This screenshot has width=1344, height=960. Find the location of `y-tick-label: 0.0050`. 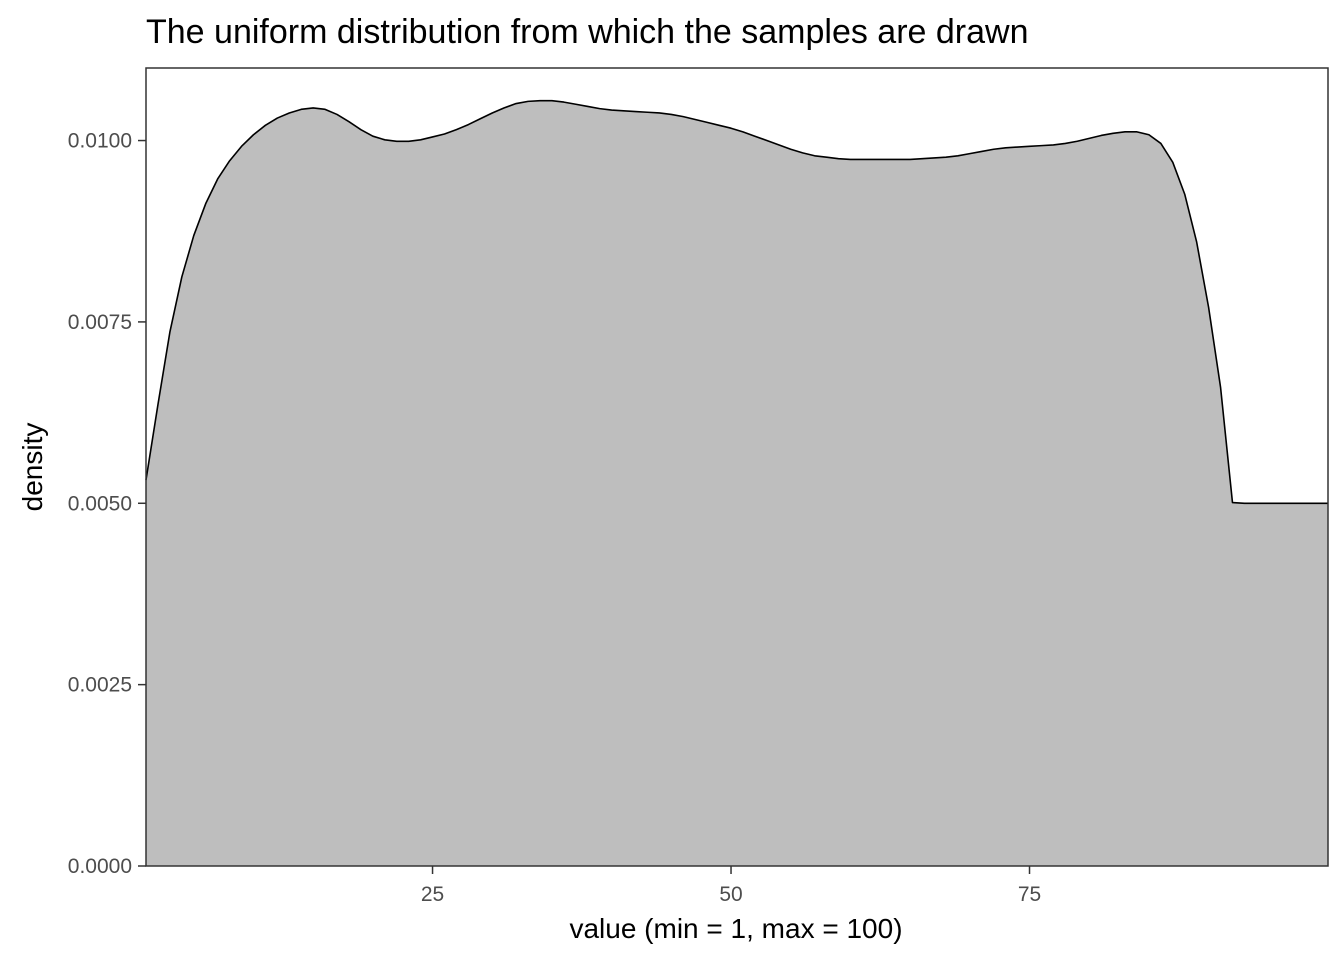

y-tick-label: 0.0050 is located at coordinates (100, 503).